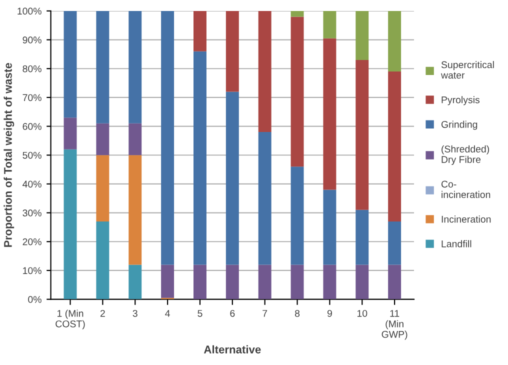 Image resolution: width=508 pixels, height=365 pixels. I want to click on y-tick-label: 20%, so click(32, 242).